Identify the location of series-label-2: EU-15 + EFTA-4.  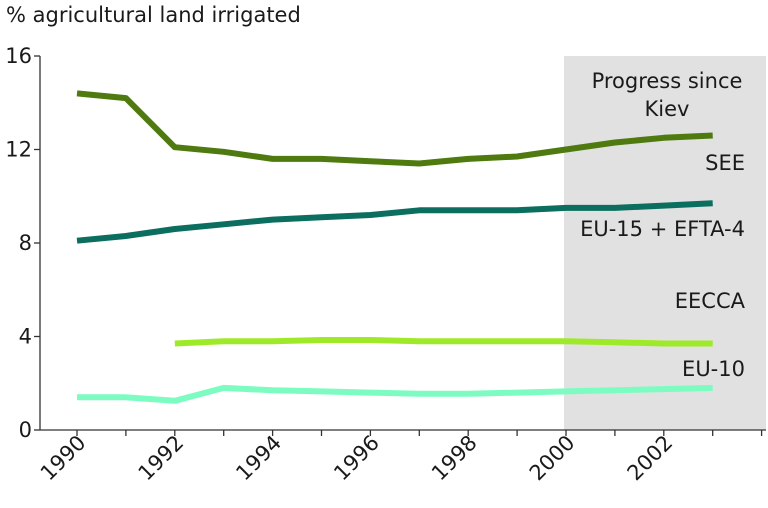
(662, 229).